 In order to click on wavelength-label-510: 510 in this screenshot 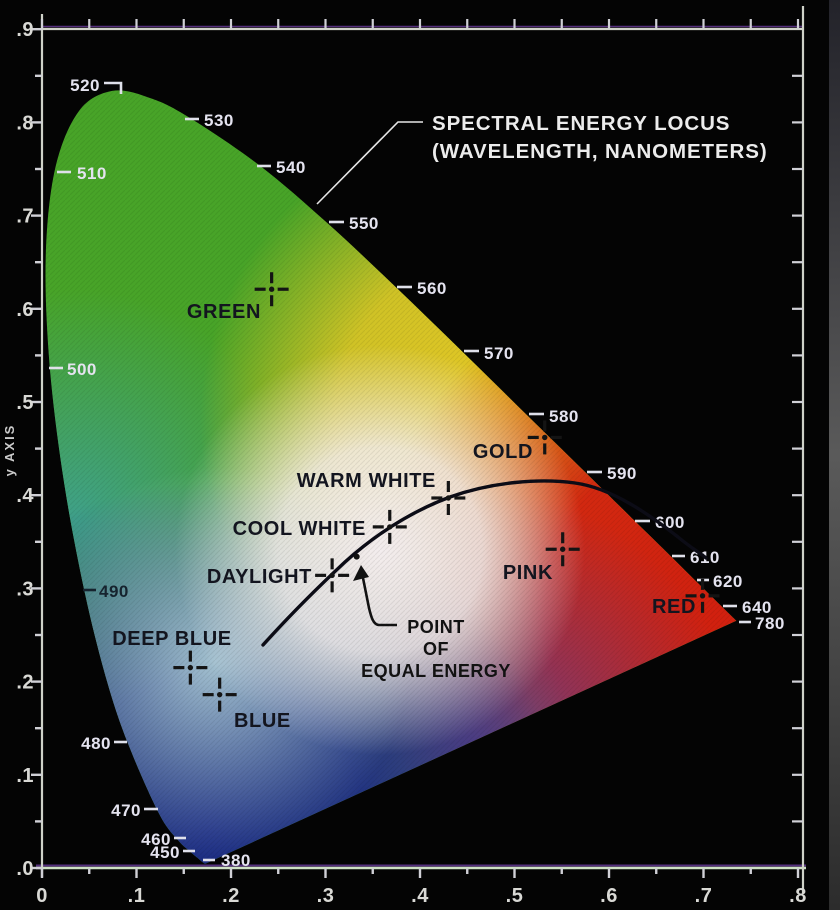, I will do `click(92, 173)`.